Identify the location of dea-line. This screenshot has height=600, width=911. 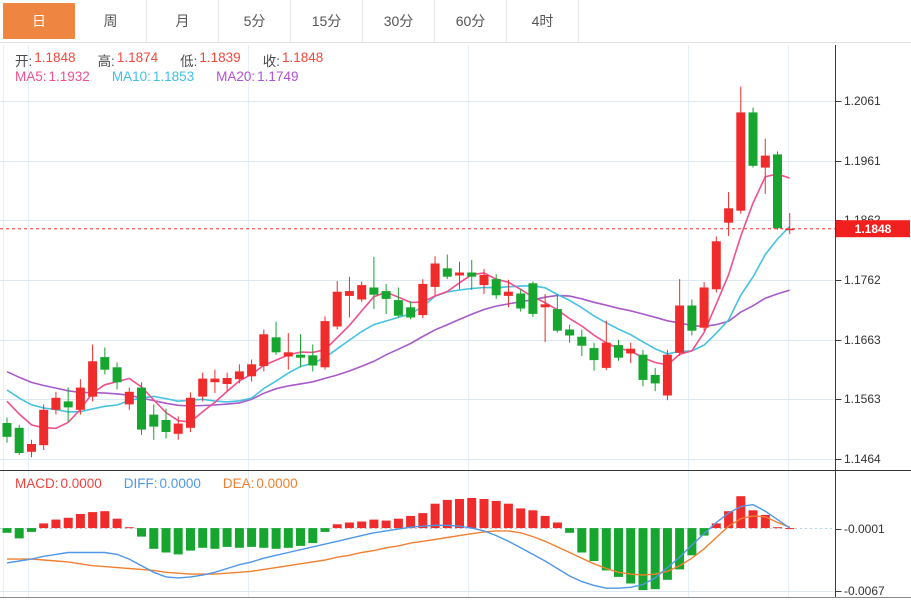
(398, 545).